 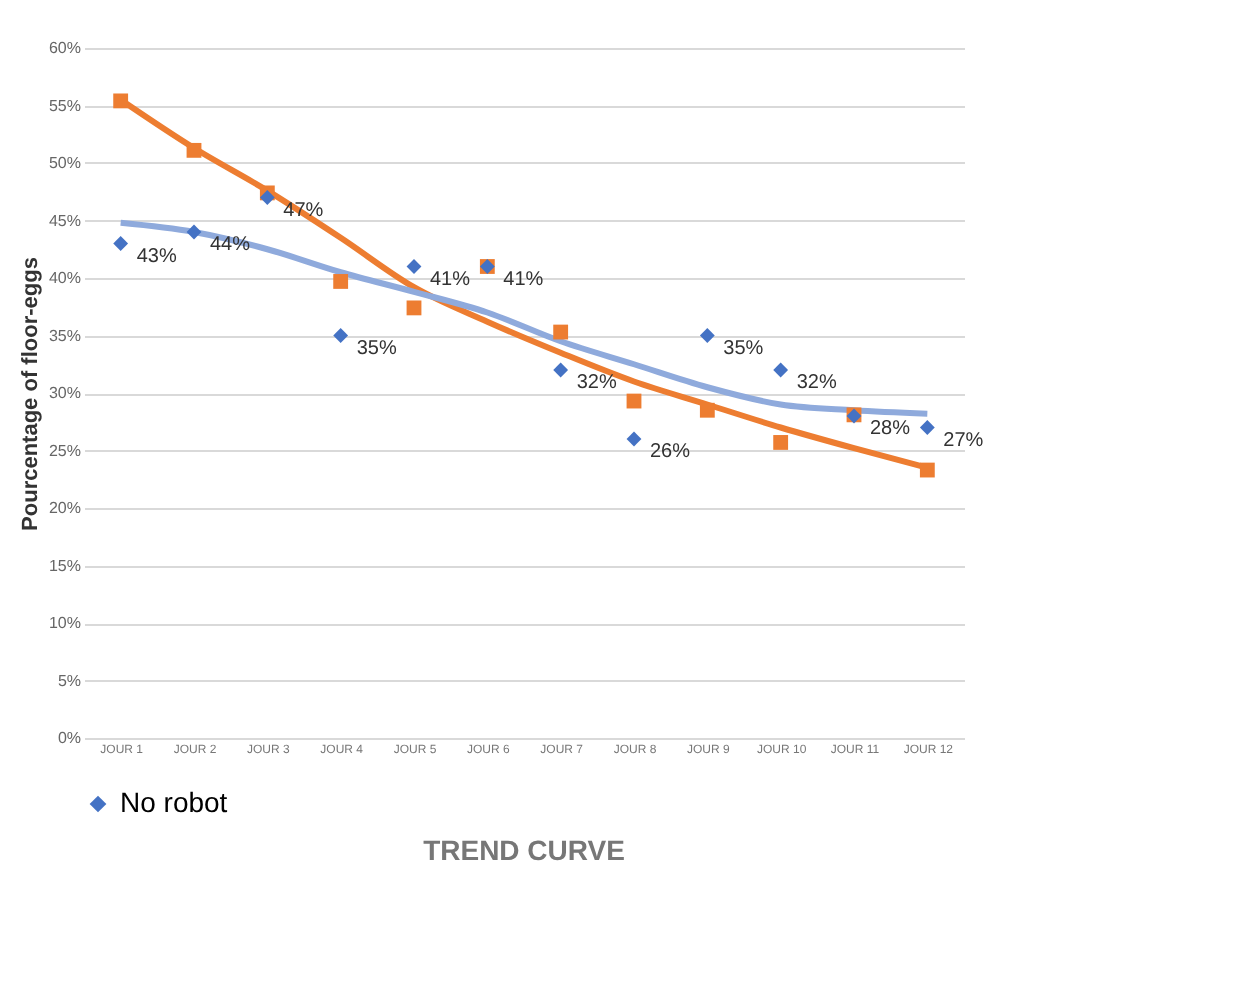 What do you see at coordinates (69, 738) in the screenshot?
I see `y-tick-label: 0%` at bounding box center [69, 738].